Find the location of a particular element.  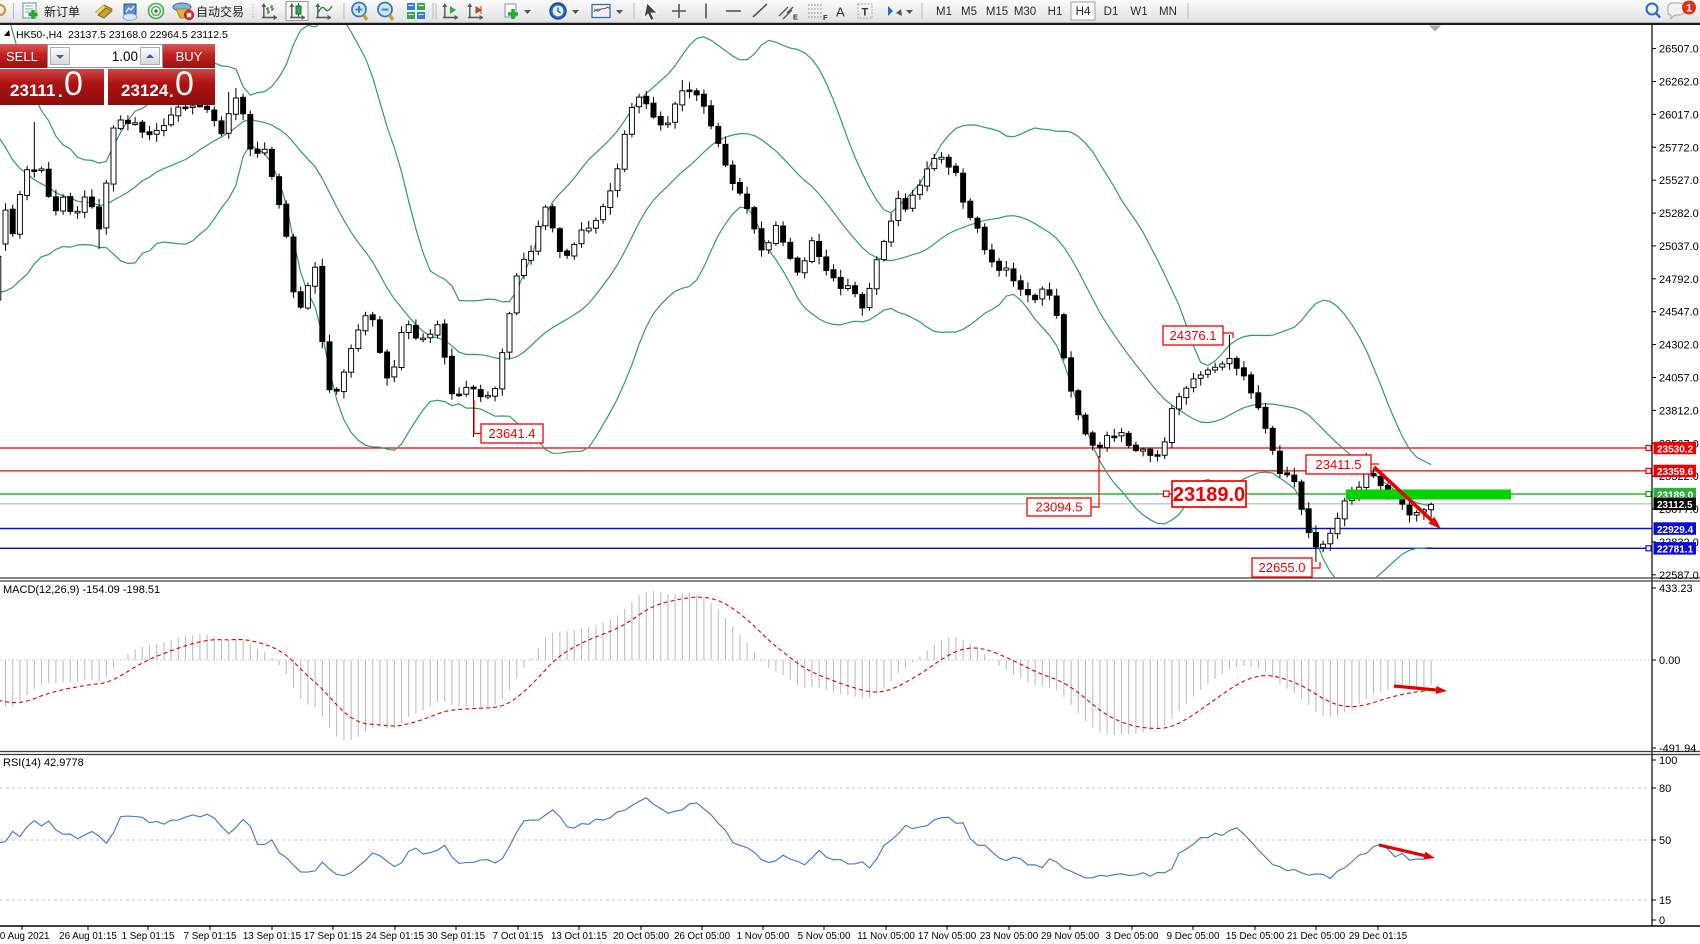

svg-text: 0 is located at coordinates (1662, 921).